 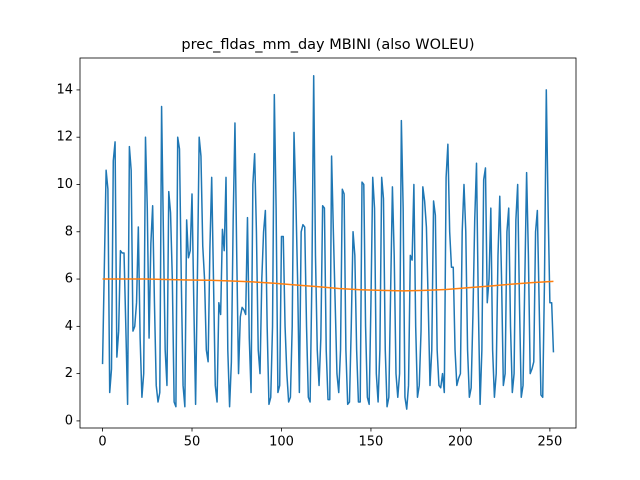 What do you see at coordinates (371, 442) in the screenshot?
I see `x-tick-label: 150` at bounding box center [371, 442].